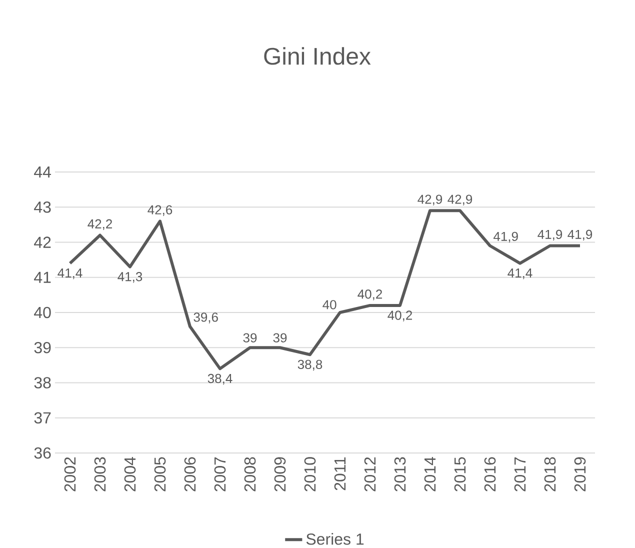 The image size is (635, 548). Describe the element at coordinates (100, 474) in the screenshot. I see `x-tick-label: 2003` at that location.